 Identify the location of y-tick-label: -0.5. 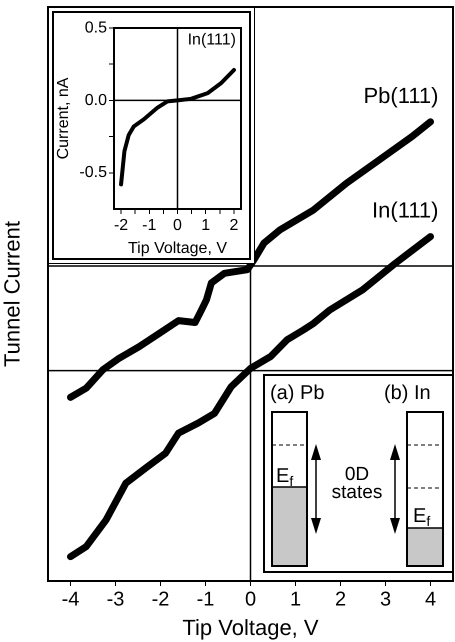
(93, 173).